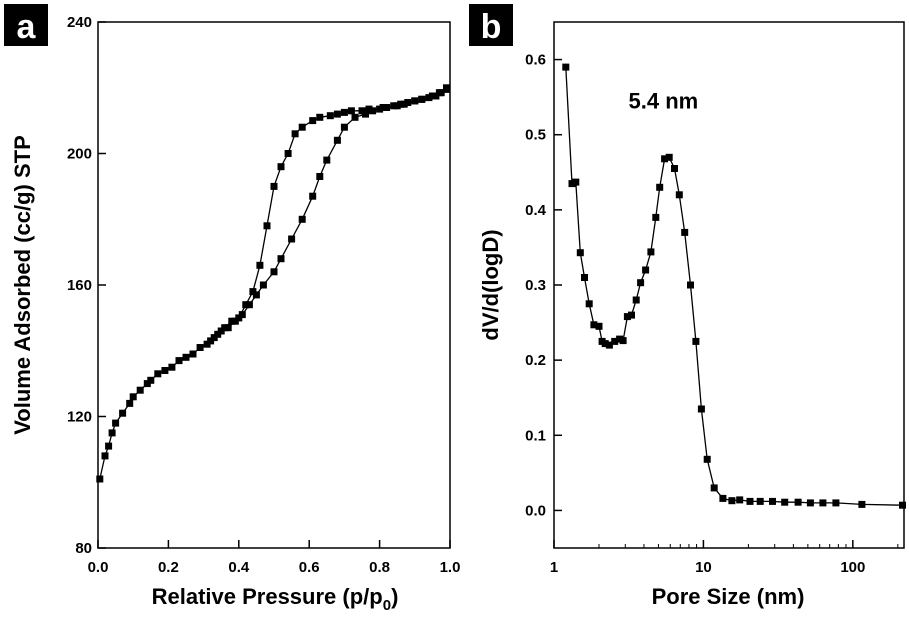 This screenshot has height=631, width=909. I want to click on y-tick-label-b: 0.1, so click(535, 435).